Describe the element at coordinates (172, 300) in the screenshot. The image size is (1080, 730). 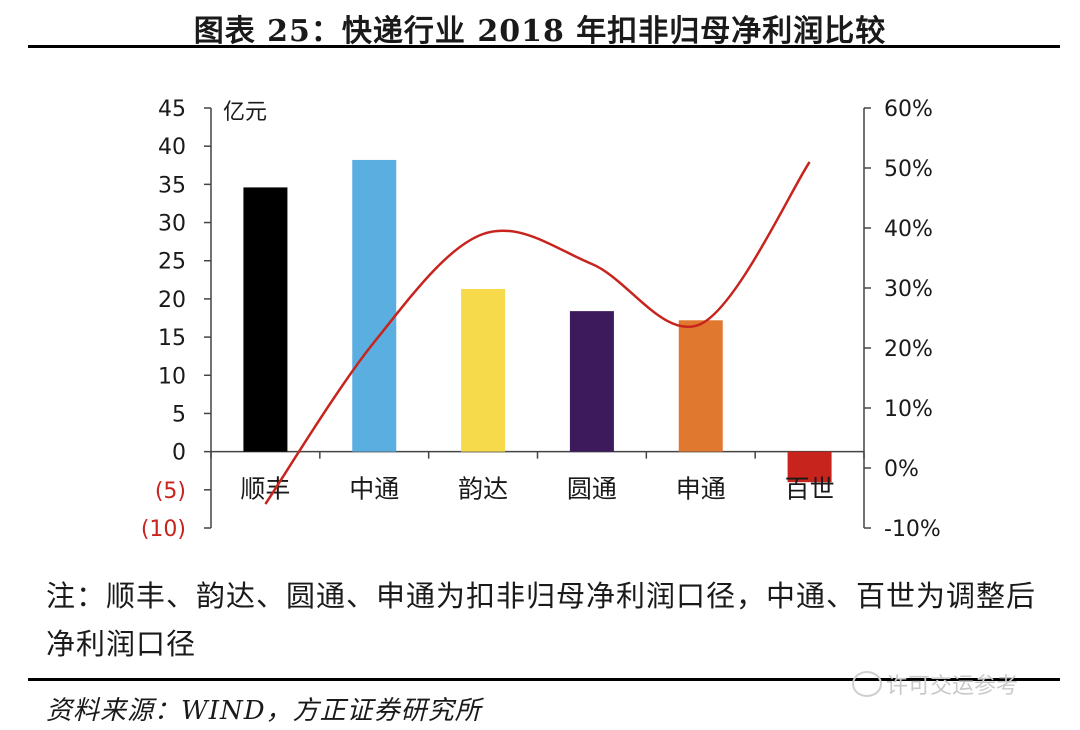
I see `left-axis-tick-label: 20` at that location.